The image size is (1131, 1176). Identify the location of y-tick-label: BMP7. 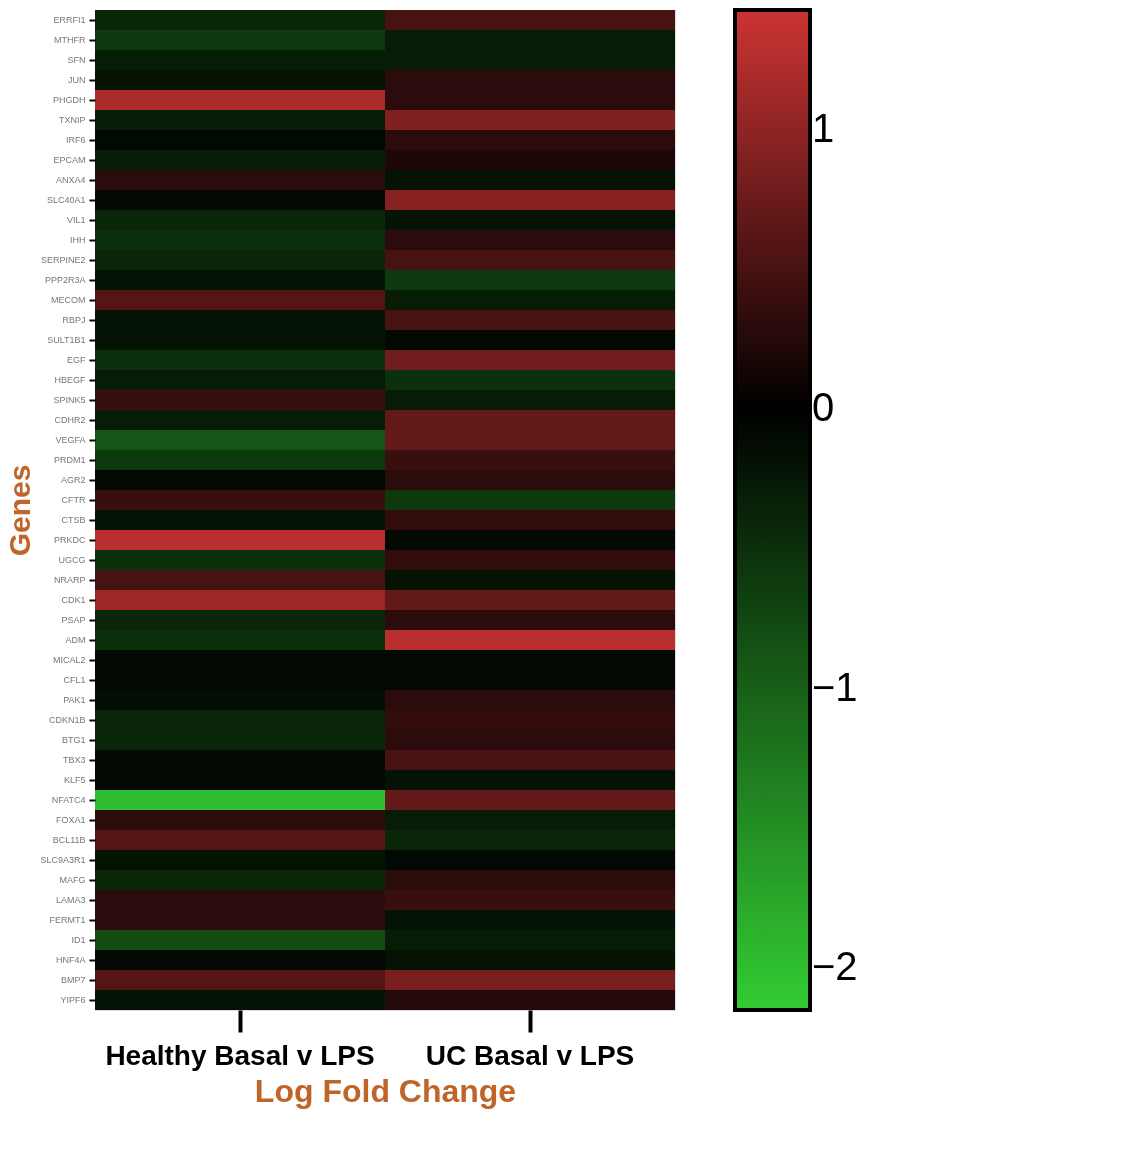
(73, 980).